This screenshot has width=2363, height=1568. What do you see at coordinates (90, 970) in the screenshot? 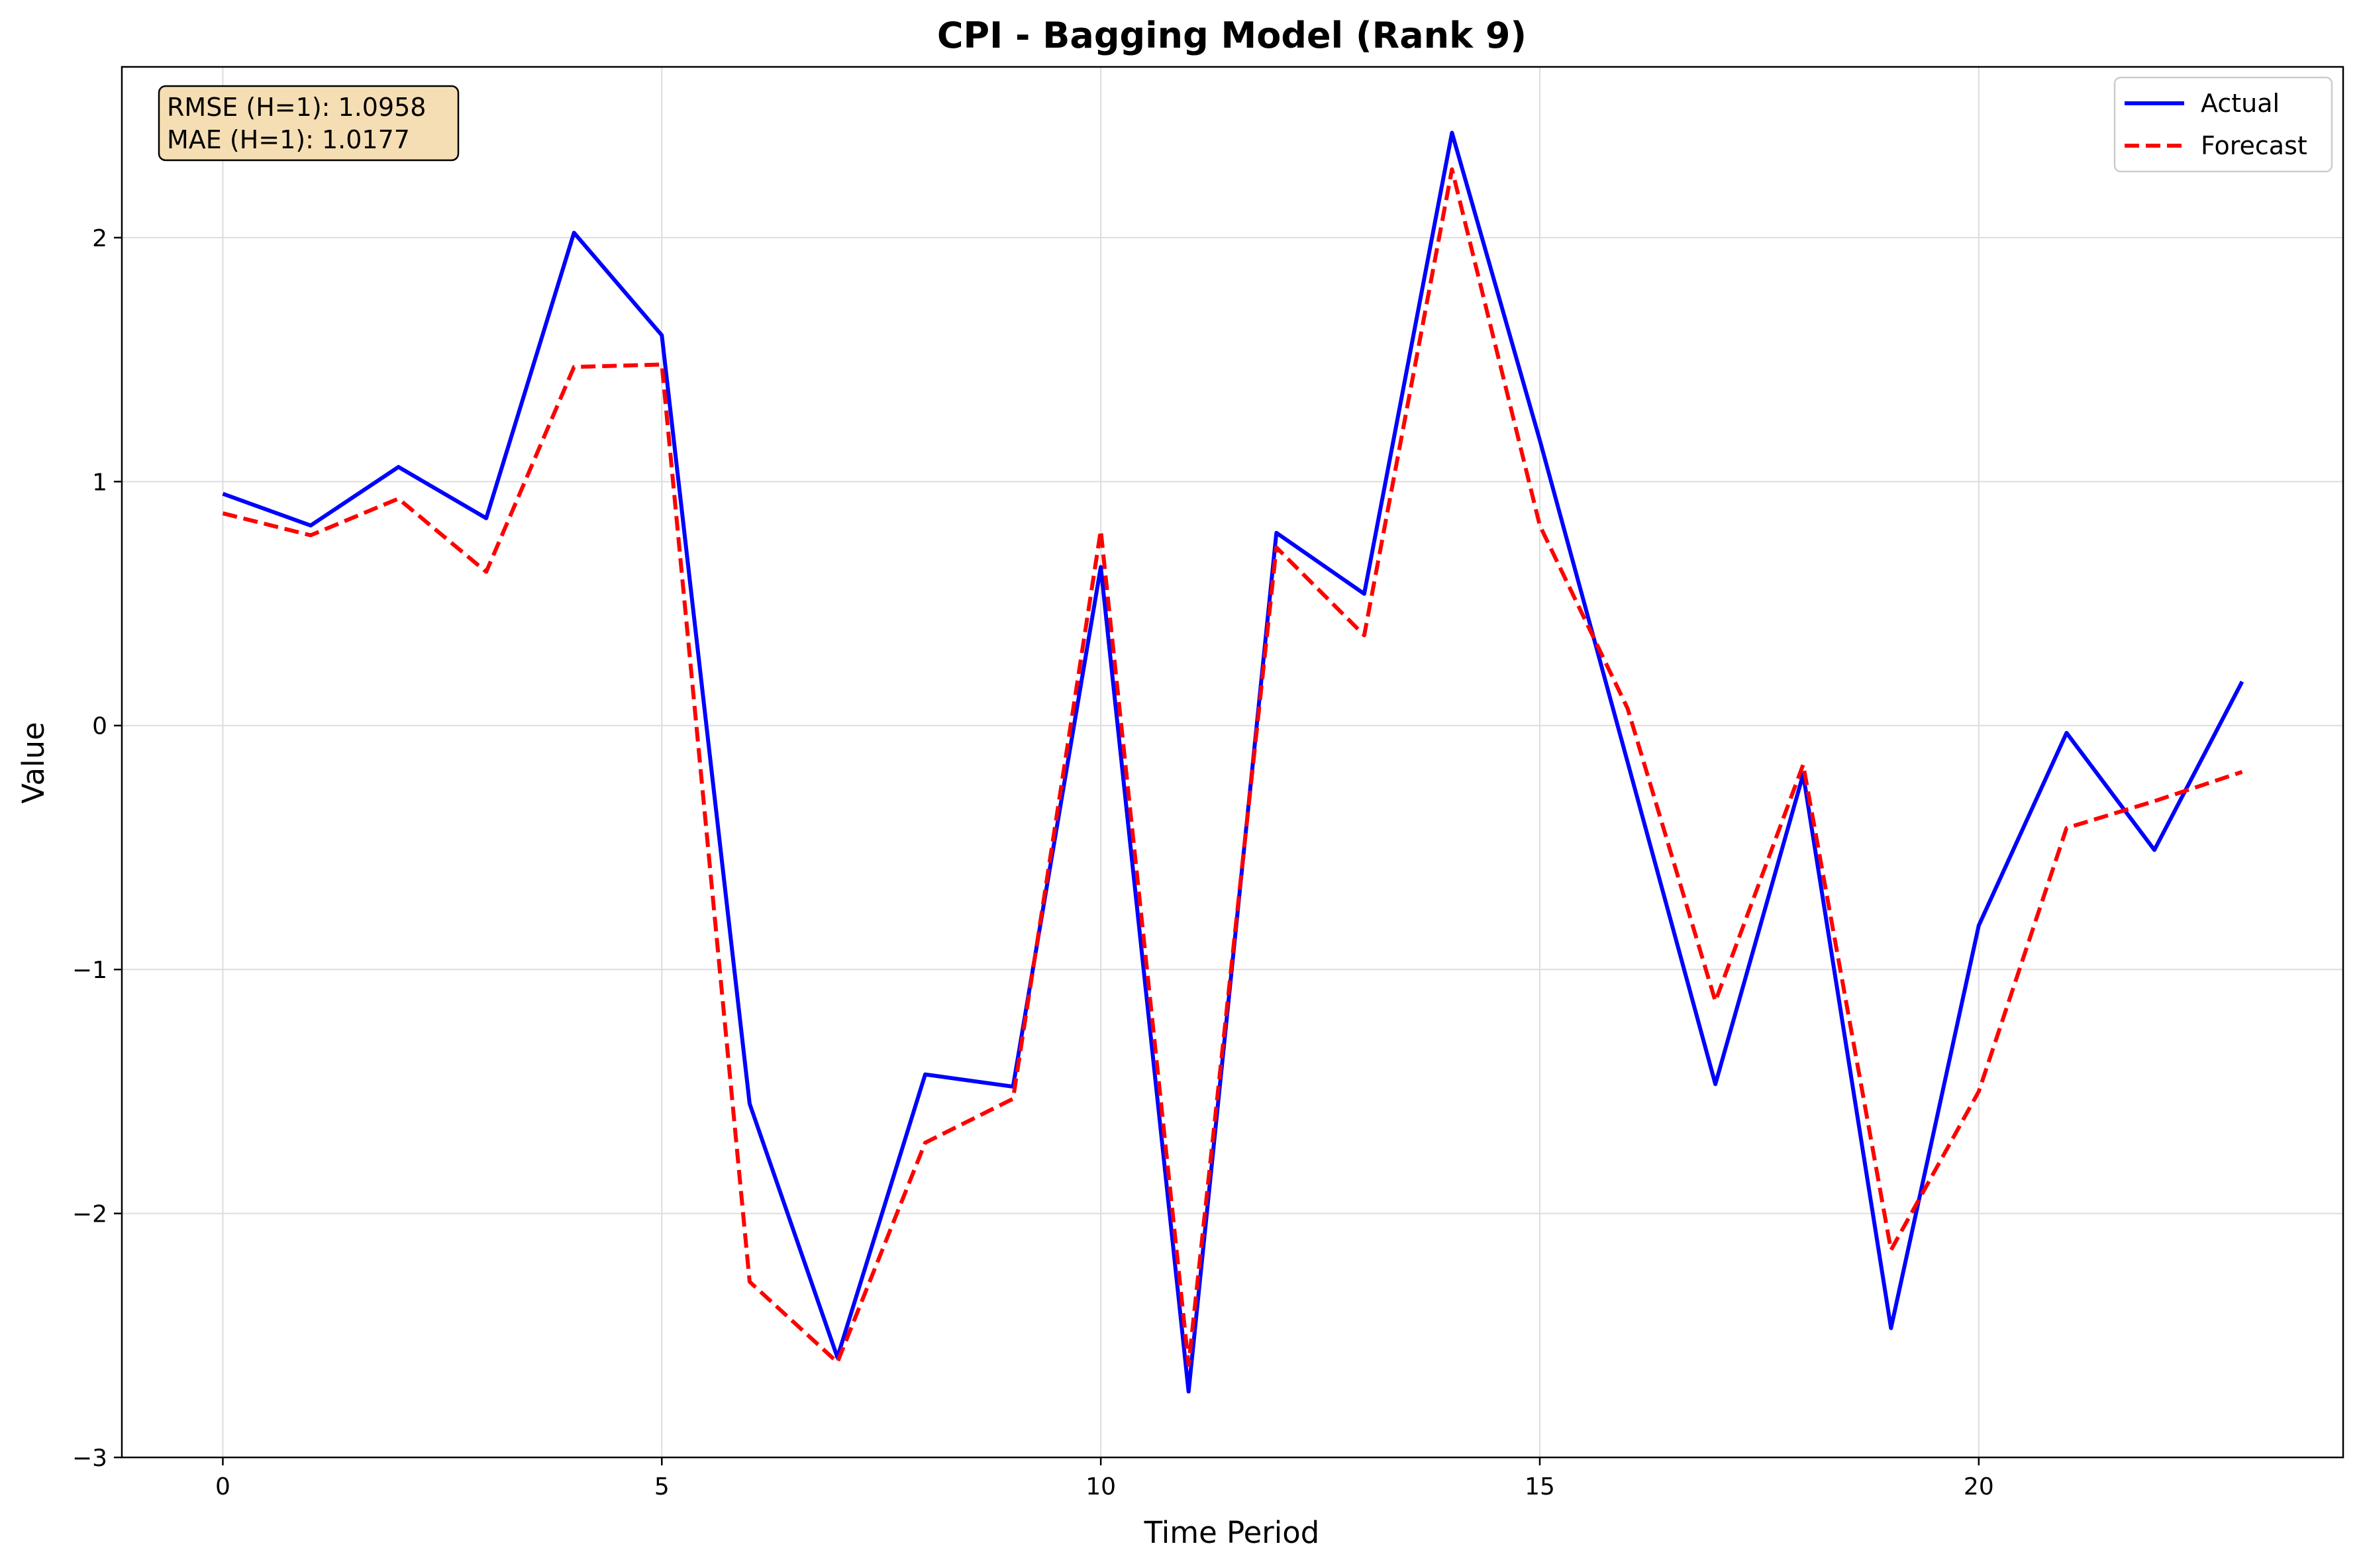
I see `y-tick-label: −1` at bounding box center [90, 970].